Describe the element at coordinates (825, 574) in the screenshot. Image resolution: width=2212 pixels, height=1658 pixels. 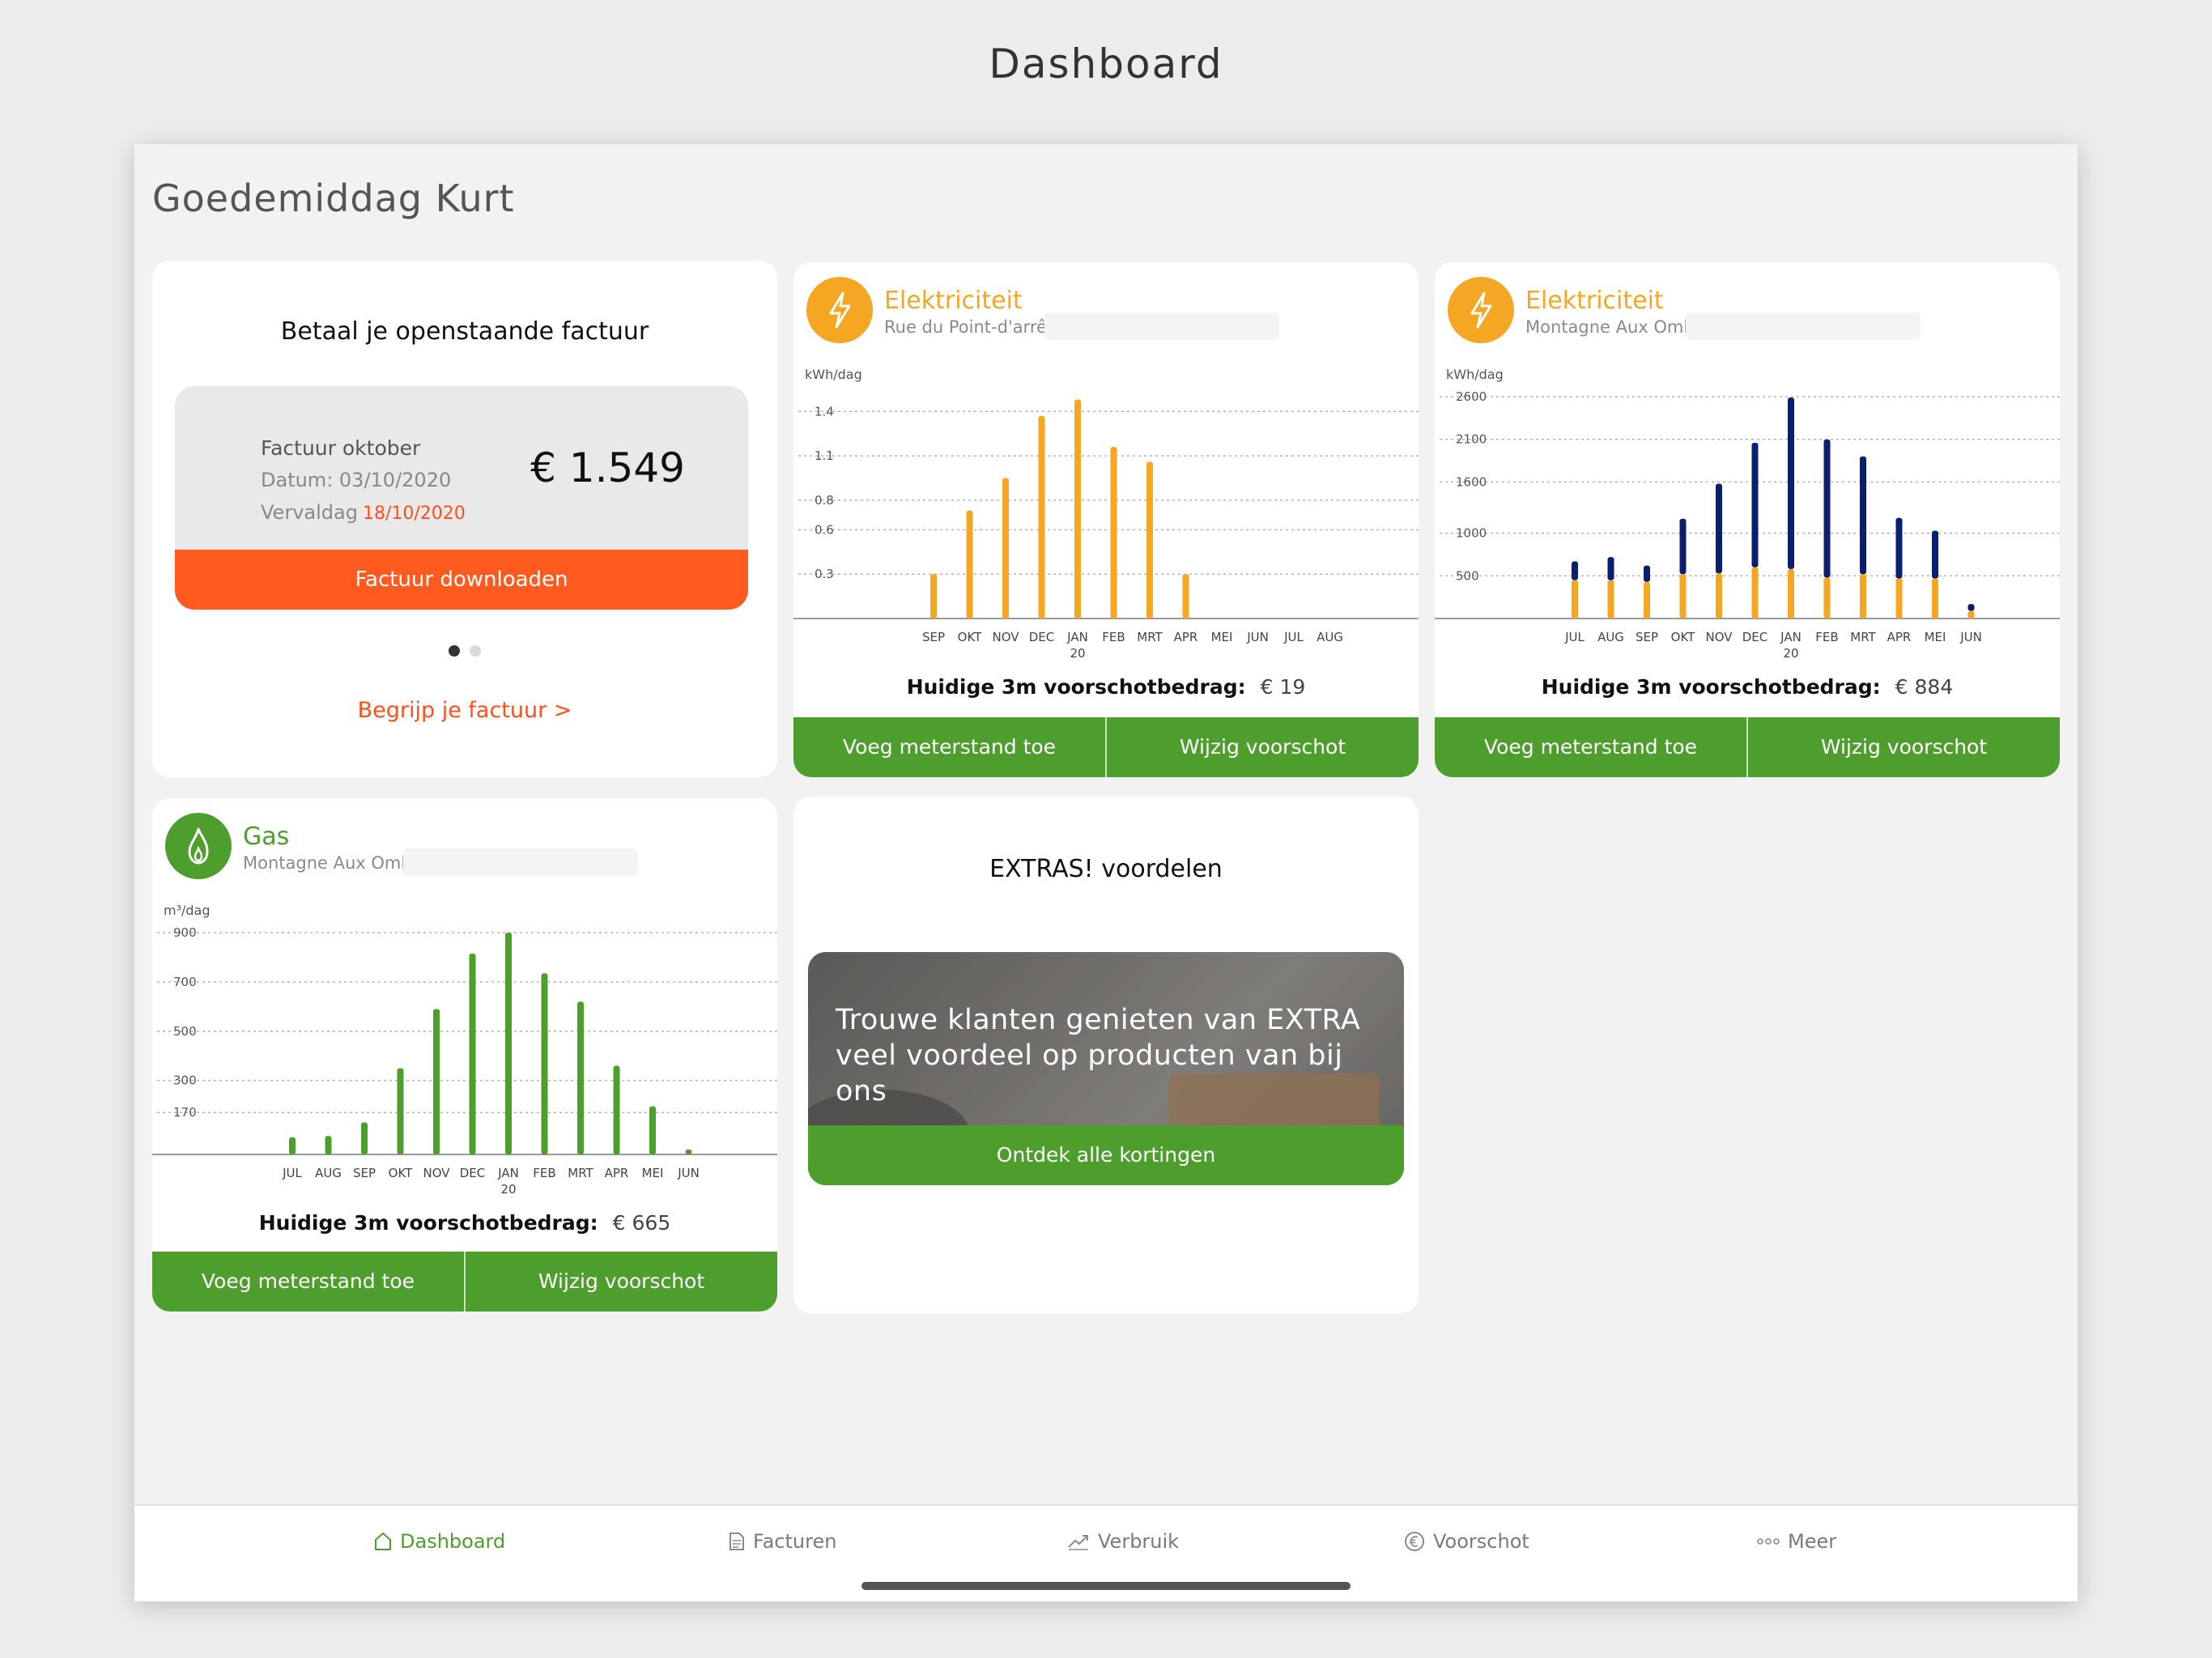
I see `y-tick-label: 0.3` at that location.